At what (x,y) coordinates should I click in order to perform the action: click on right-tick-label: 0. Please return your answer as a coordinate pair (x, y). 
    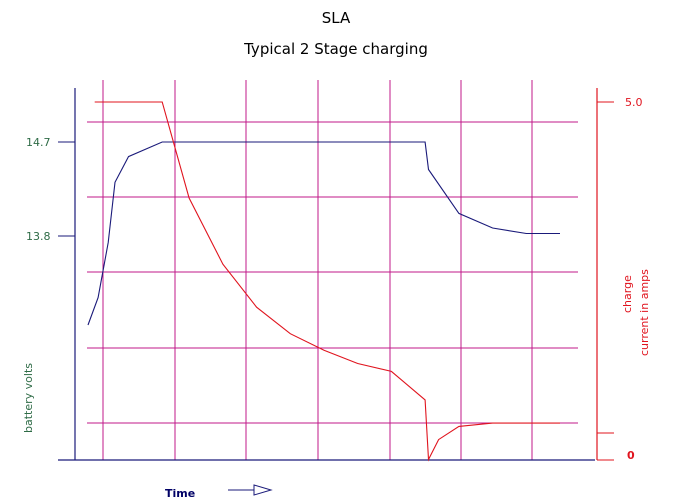
    Looking at the image, I should click on (631, 455).